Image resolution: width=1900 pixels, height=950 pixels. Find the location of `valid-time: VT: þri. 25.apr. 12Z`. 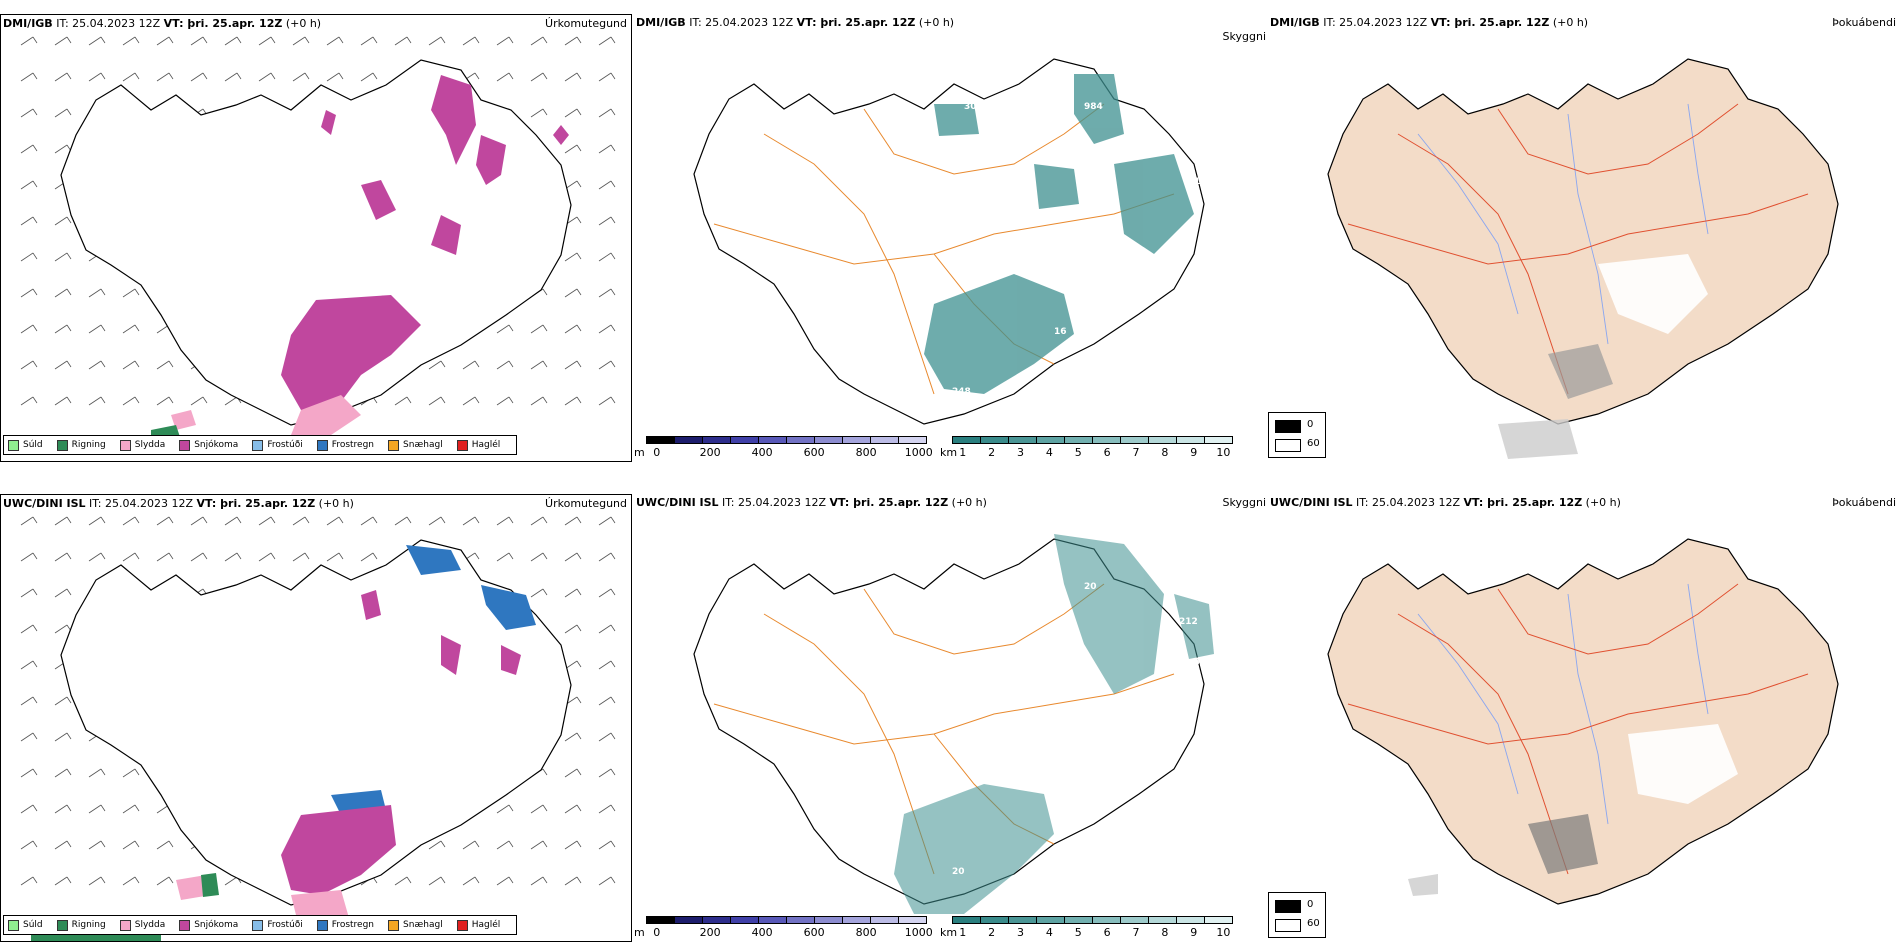

valid-time: VT: þri. 25.apr. 12Z is located at coordinates (223, 23).